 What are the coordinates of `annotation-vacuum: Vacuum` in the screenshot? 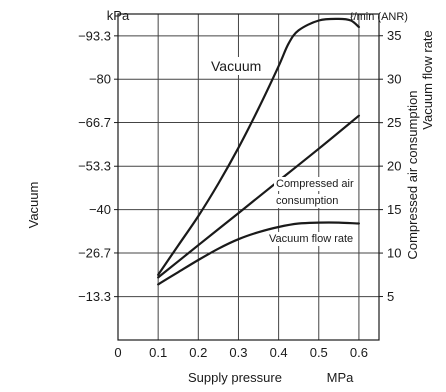 It's located at (236, 66).